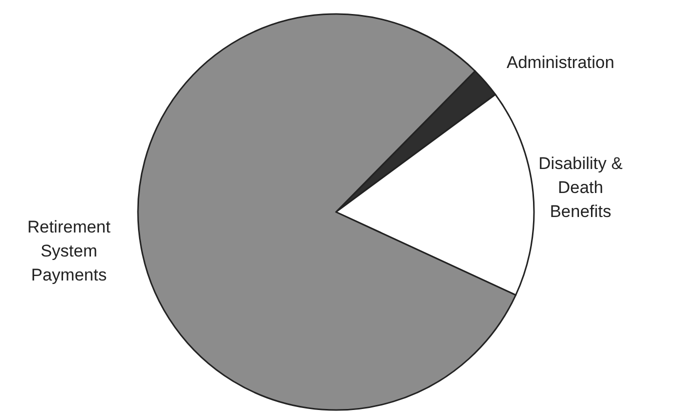 This screenshot has height=420, width=680. Describe the element at coordinates (581, 188) in the screenshot. I see `slice-label: Disability & Death Benefits` at that location.